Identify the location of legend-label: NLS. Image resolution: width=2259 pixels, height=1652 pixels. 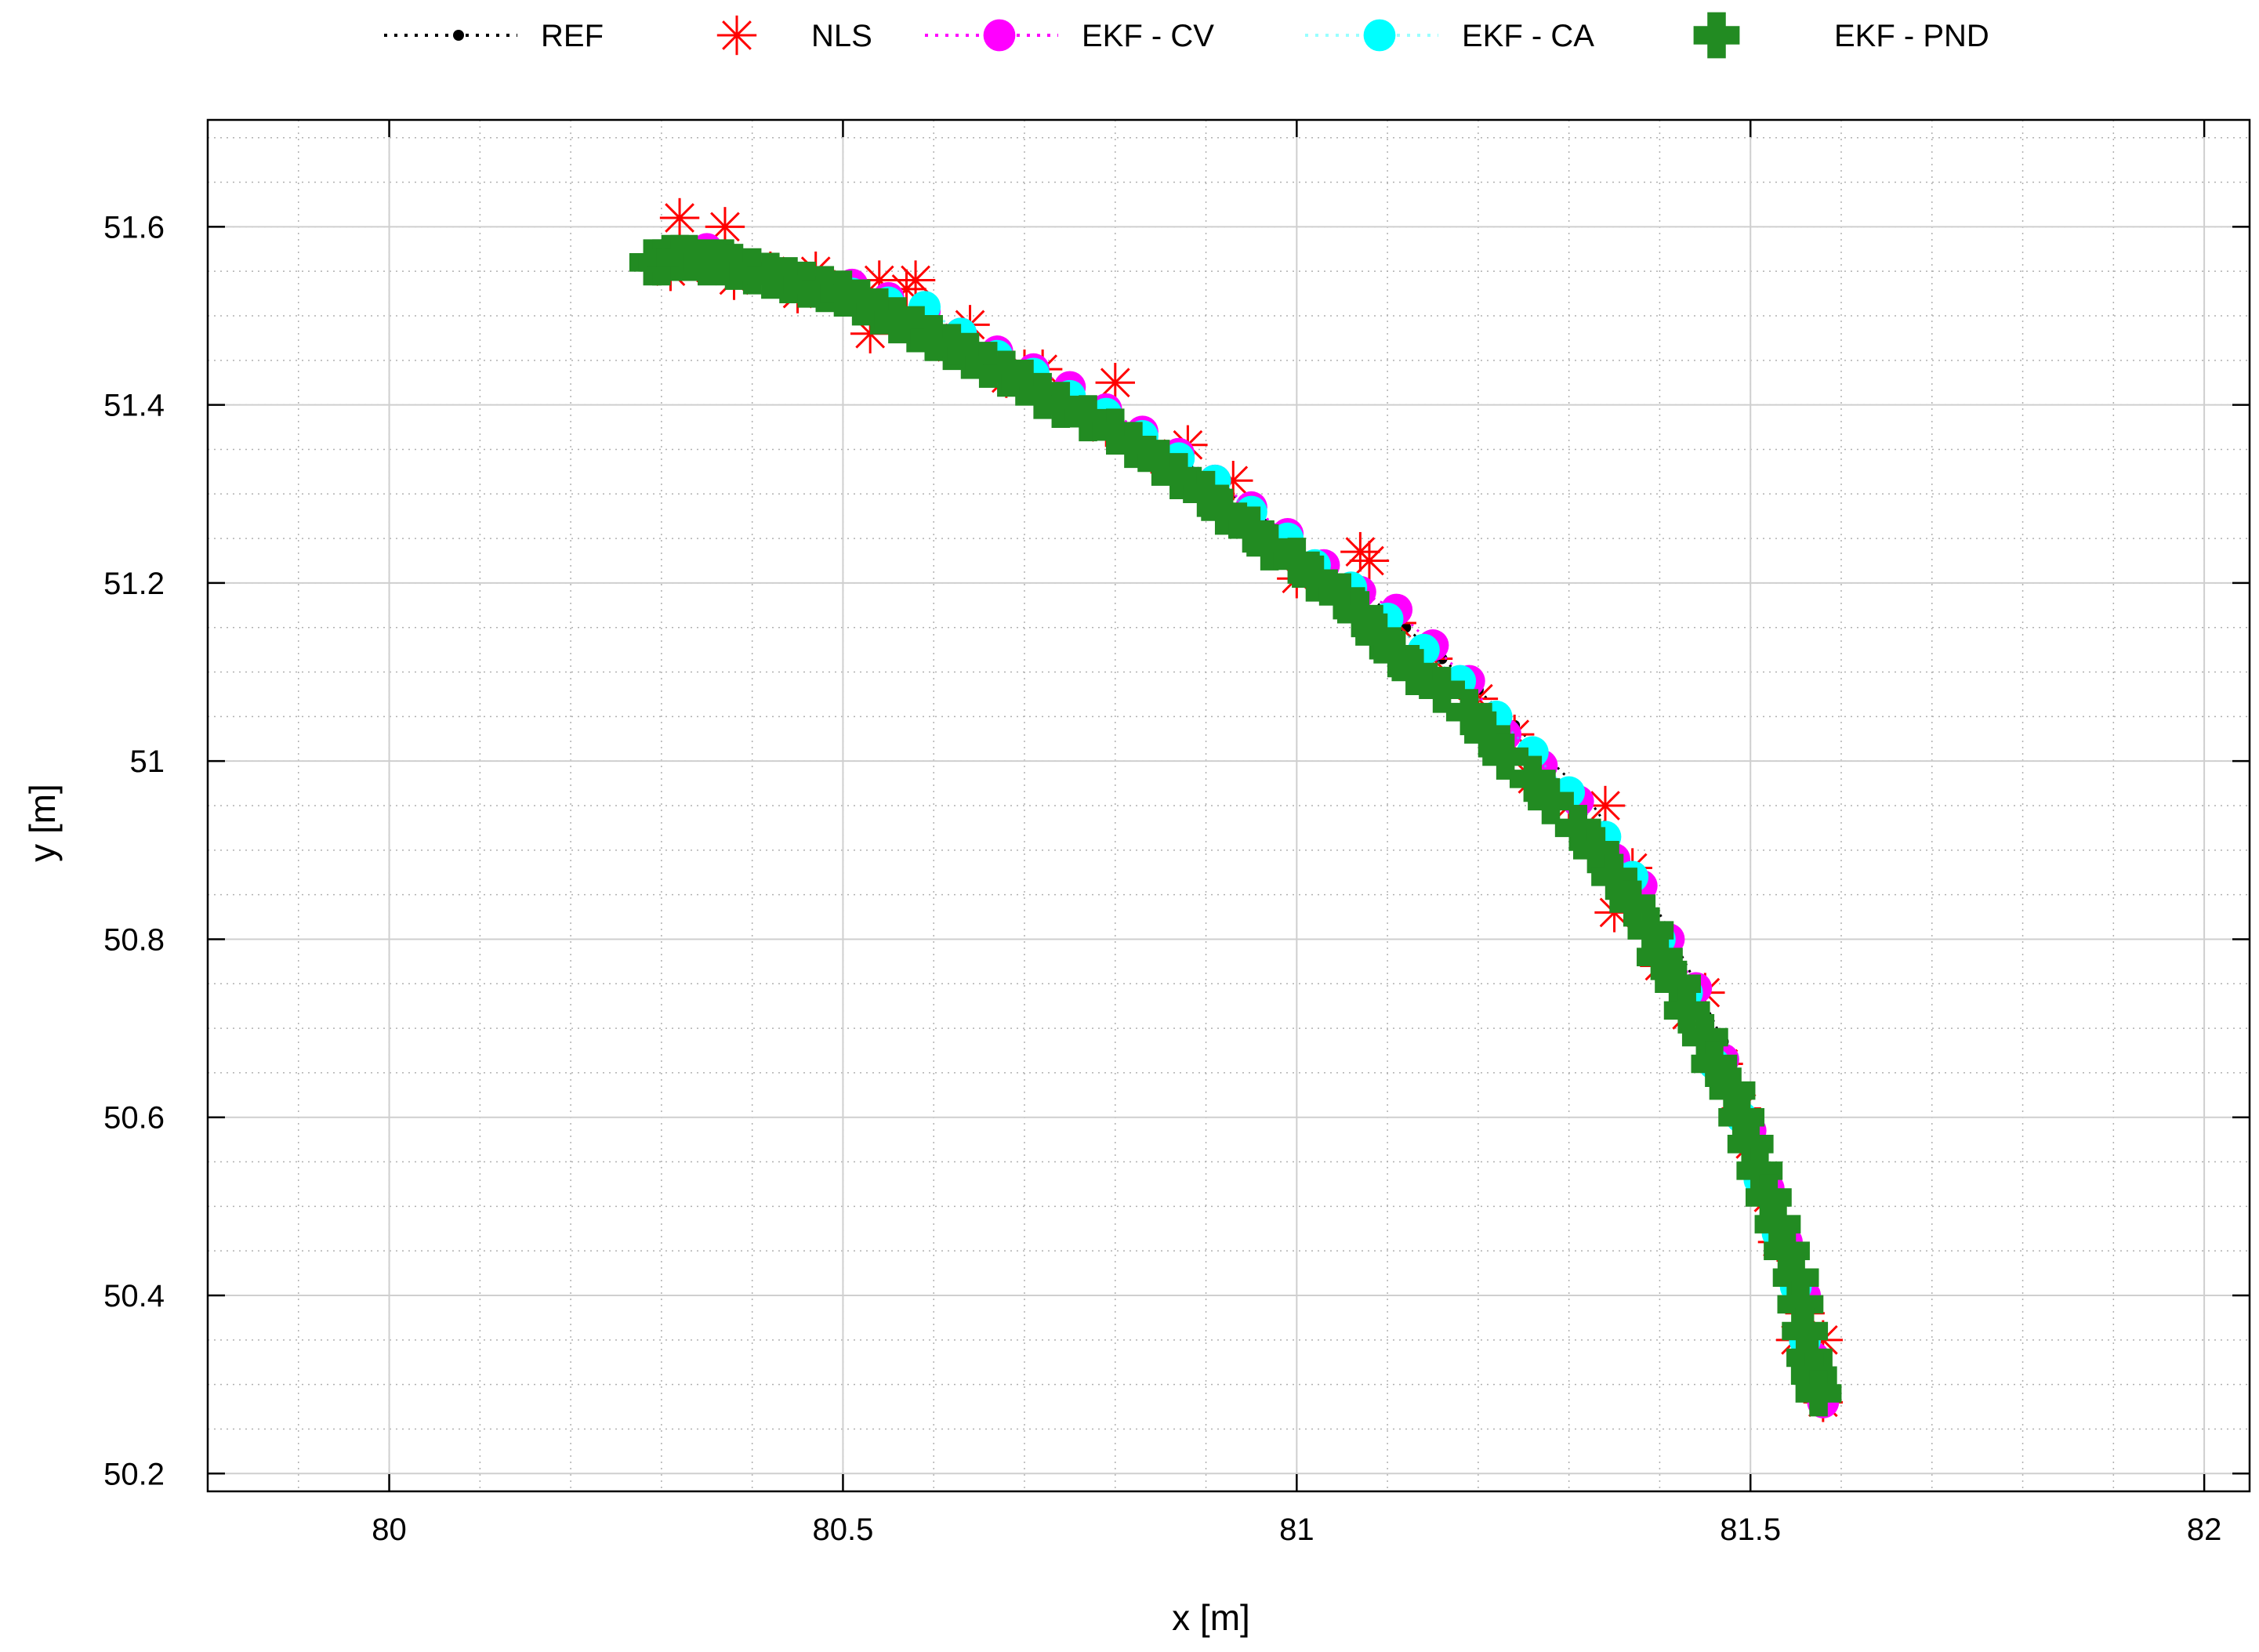
(841, 36).